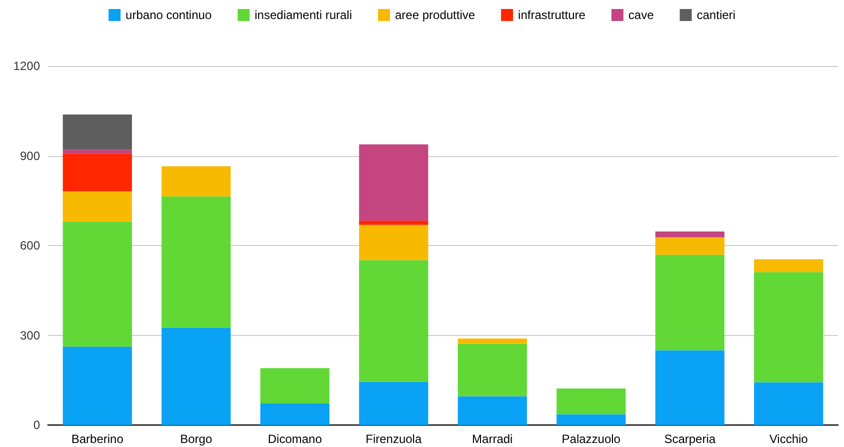  What do you see at coordinates (36, 425) in the screenshot?
I see `y-tick-label: 0` at bounding box center [36, 425].